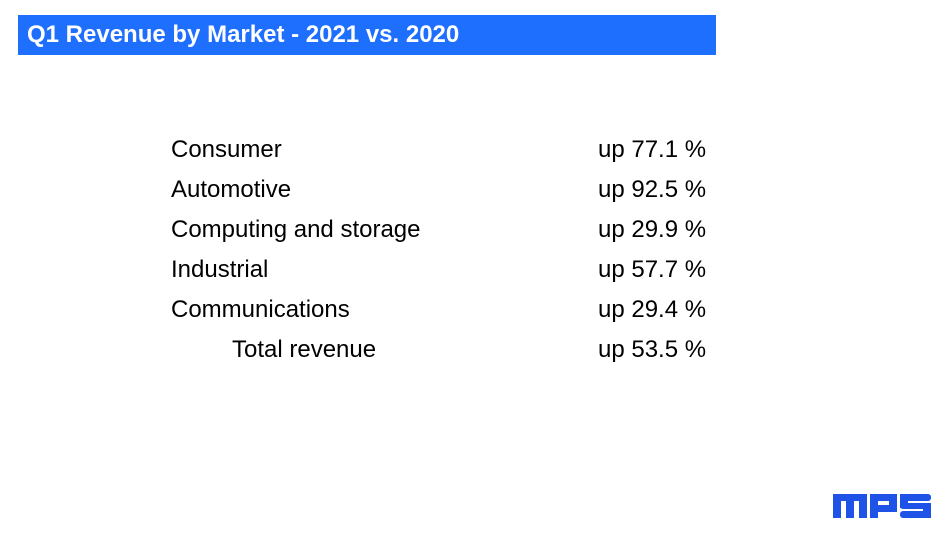 This screenshot has height=534, width=950. What do you see at coordinates (226, 149) in the screenshot?
I see `market-name: Consumer` at bounding box center [226, 149].